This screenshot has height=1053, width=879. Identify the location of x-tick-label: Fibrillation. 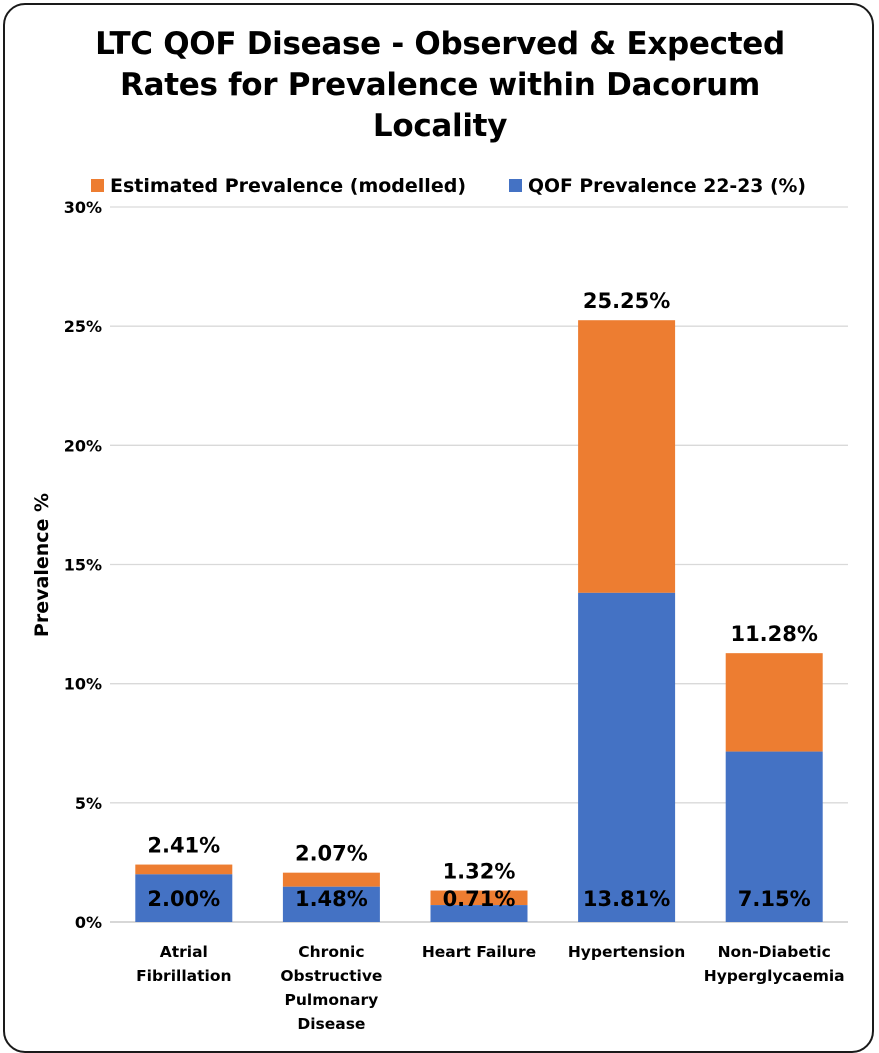
(183, 976).